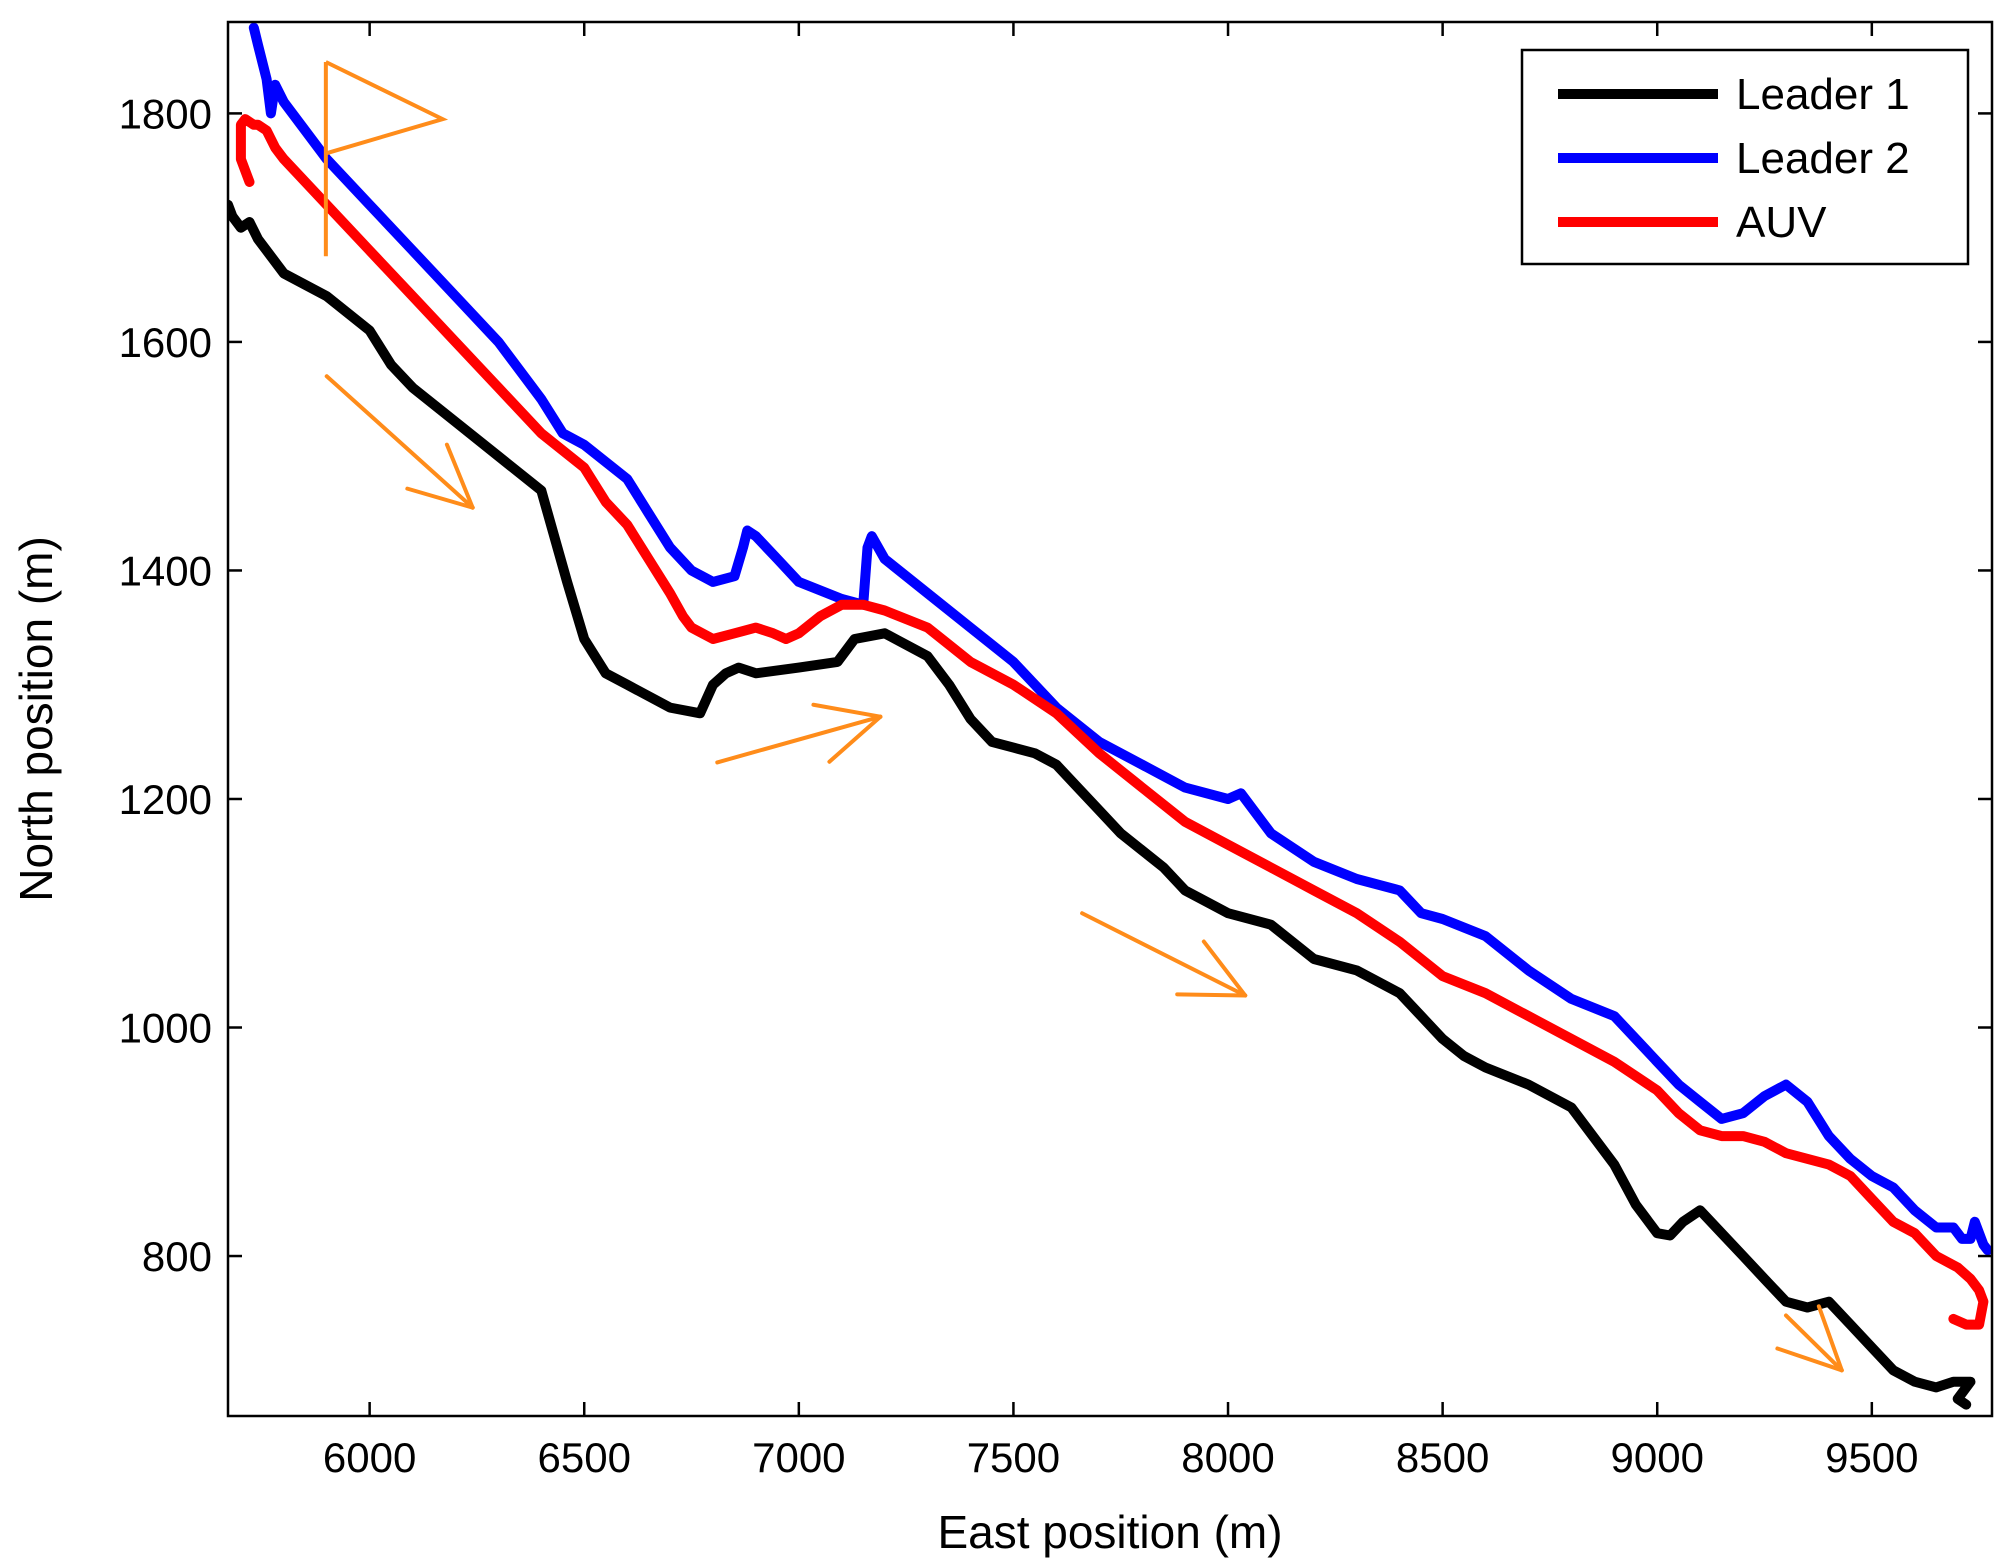 This screenshot has height=1566, width=2006. What do you see at coordinates (1823, 94) in the screenshot?
I see `legend-label-leader-1: Leader 1` at bounding box center [1823, 94].